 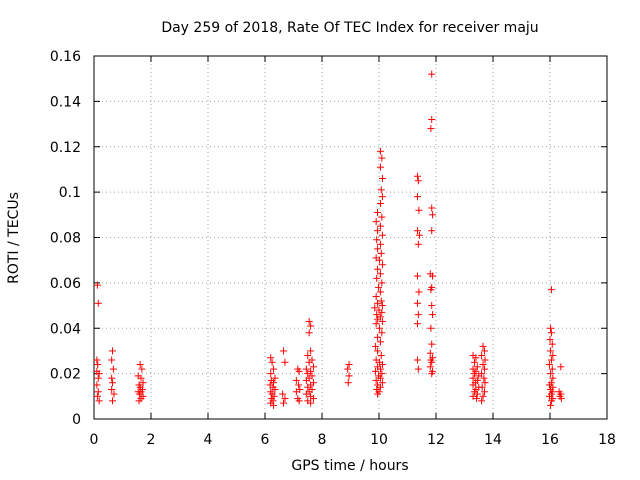 What do you see at coordinates (208, 440) in the screenshot?
I see `x-tick-label: 4` at bounding box center [208, 440].